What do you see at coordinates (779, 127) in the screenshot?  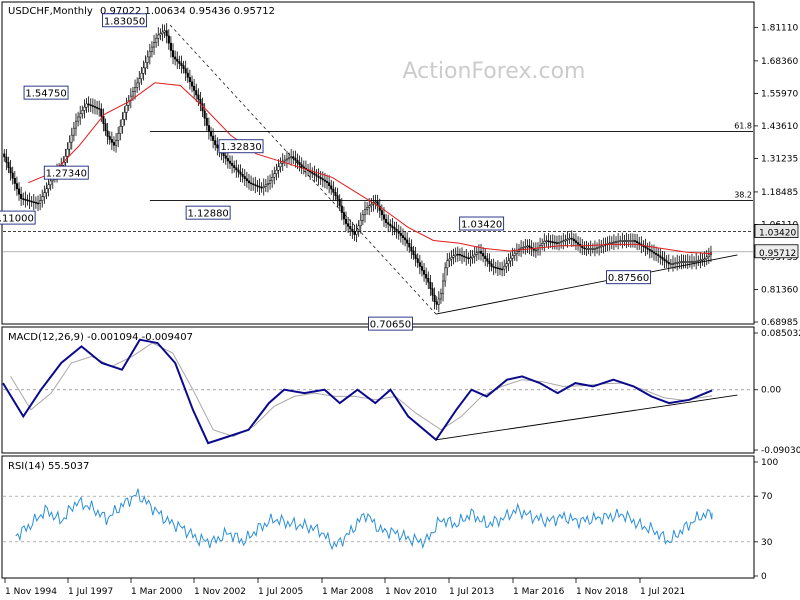 I see `price-axis-label: 1.43610` at bounding box center [779, 127].